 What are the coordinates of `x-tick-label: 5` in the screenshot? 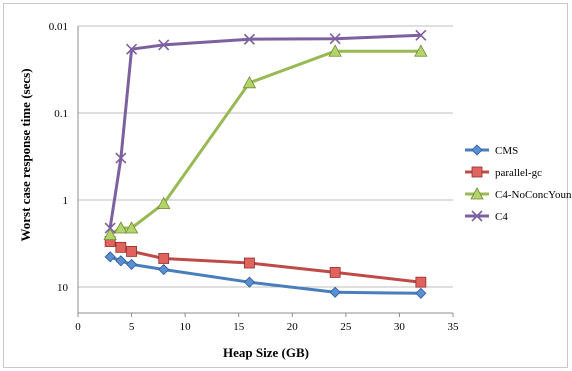 It's located at (132, 327).